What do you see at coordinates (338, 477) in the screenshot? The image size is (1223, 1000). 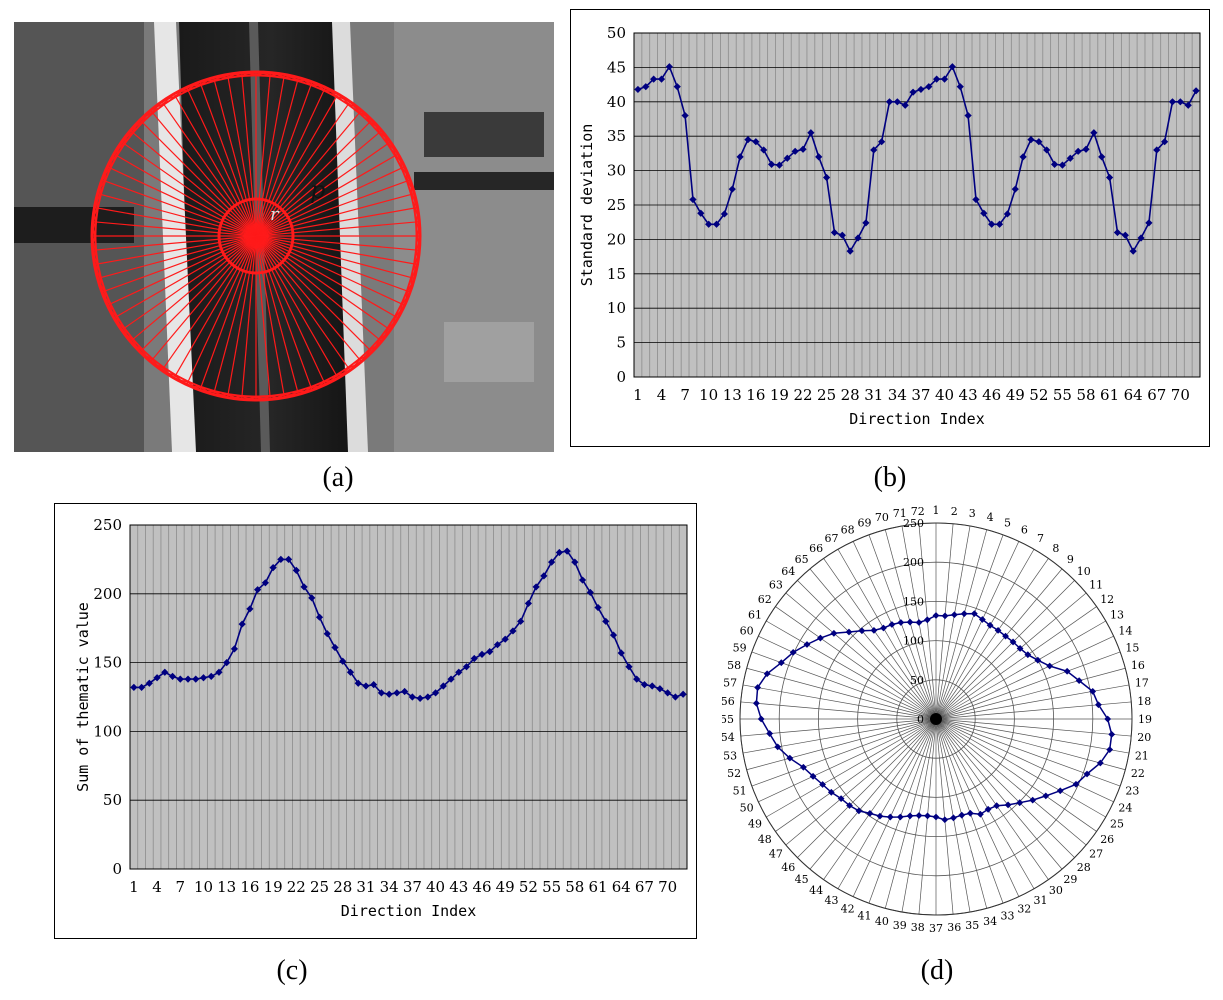 I see `caption-a: (a)` at bounding box center [338, 477].